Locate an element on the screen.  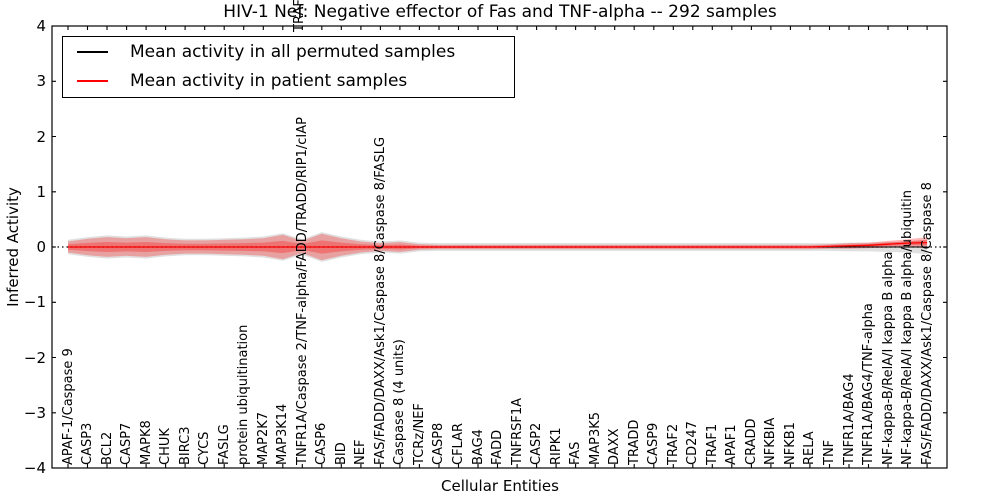
legend-entry-permuted: Mean activity in all permuted samples is located at coordinates (288, 51).